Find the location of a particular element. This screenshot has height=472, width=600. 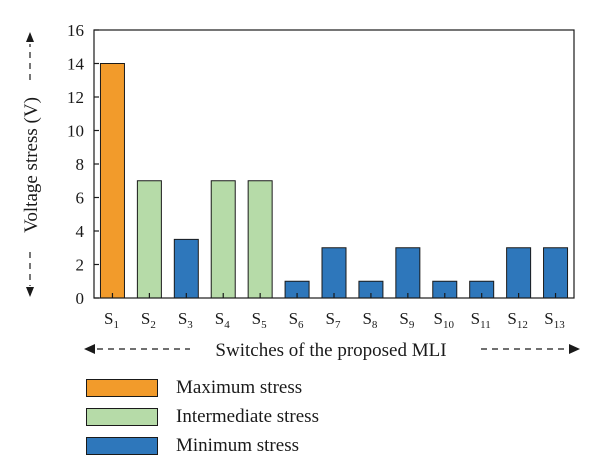

x-tick-label-s8: S8 is located at coordinates (369, 320).